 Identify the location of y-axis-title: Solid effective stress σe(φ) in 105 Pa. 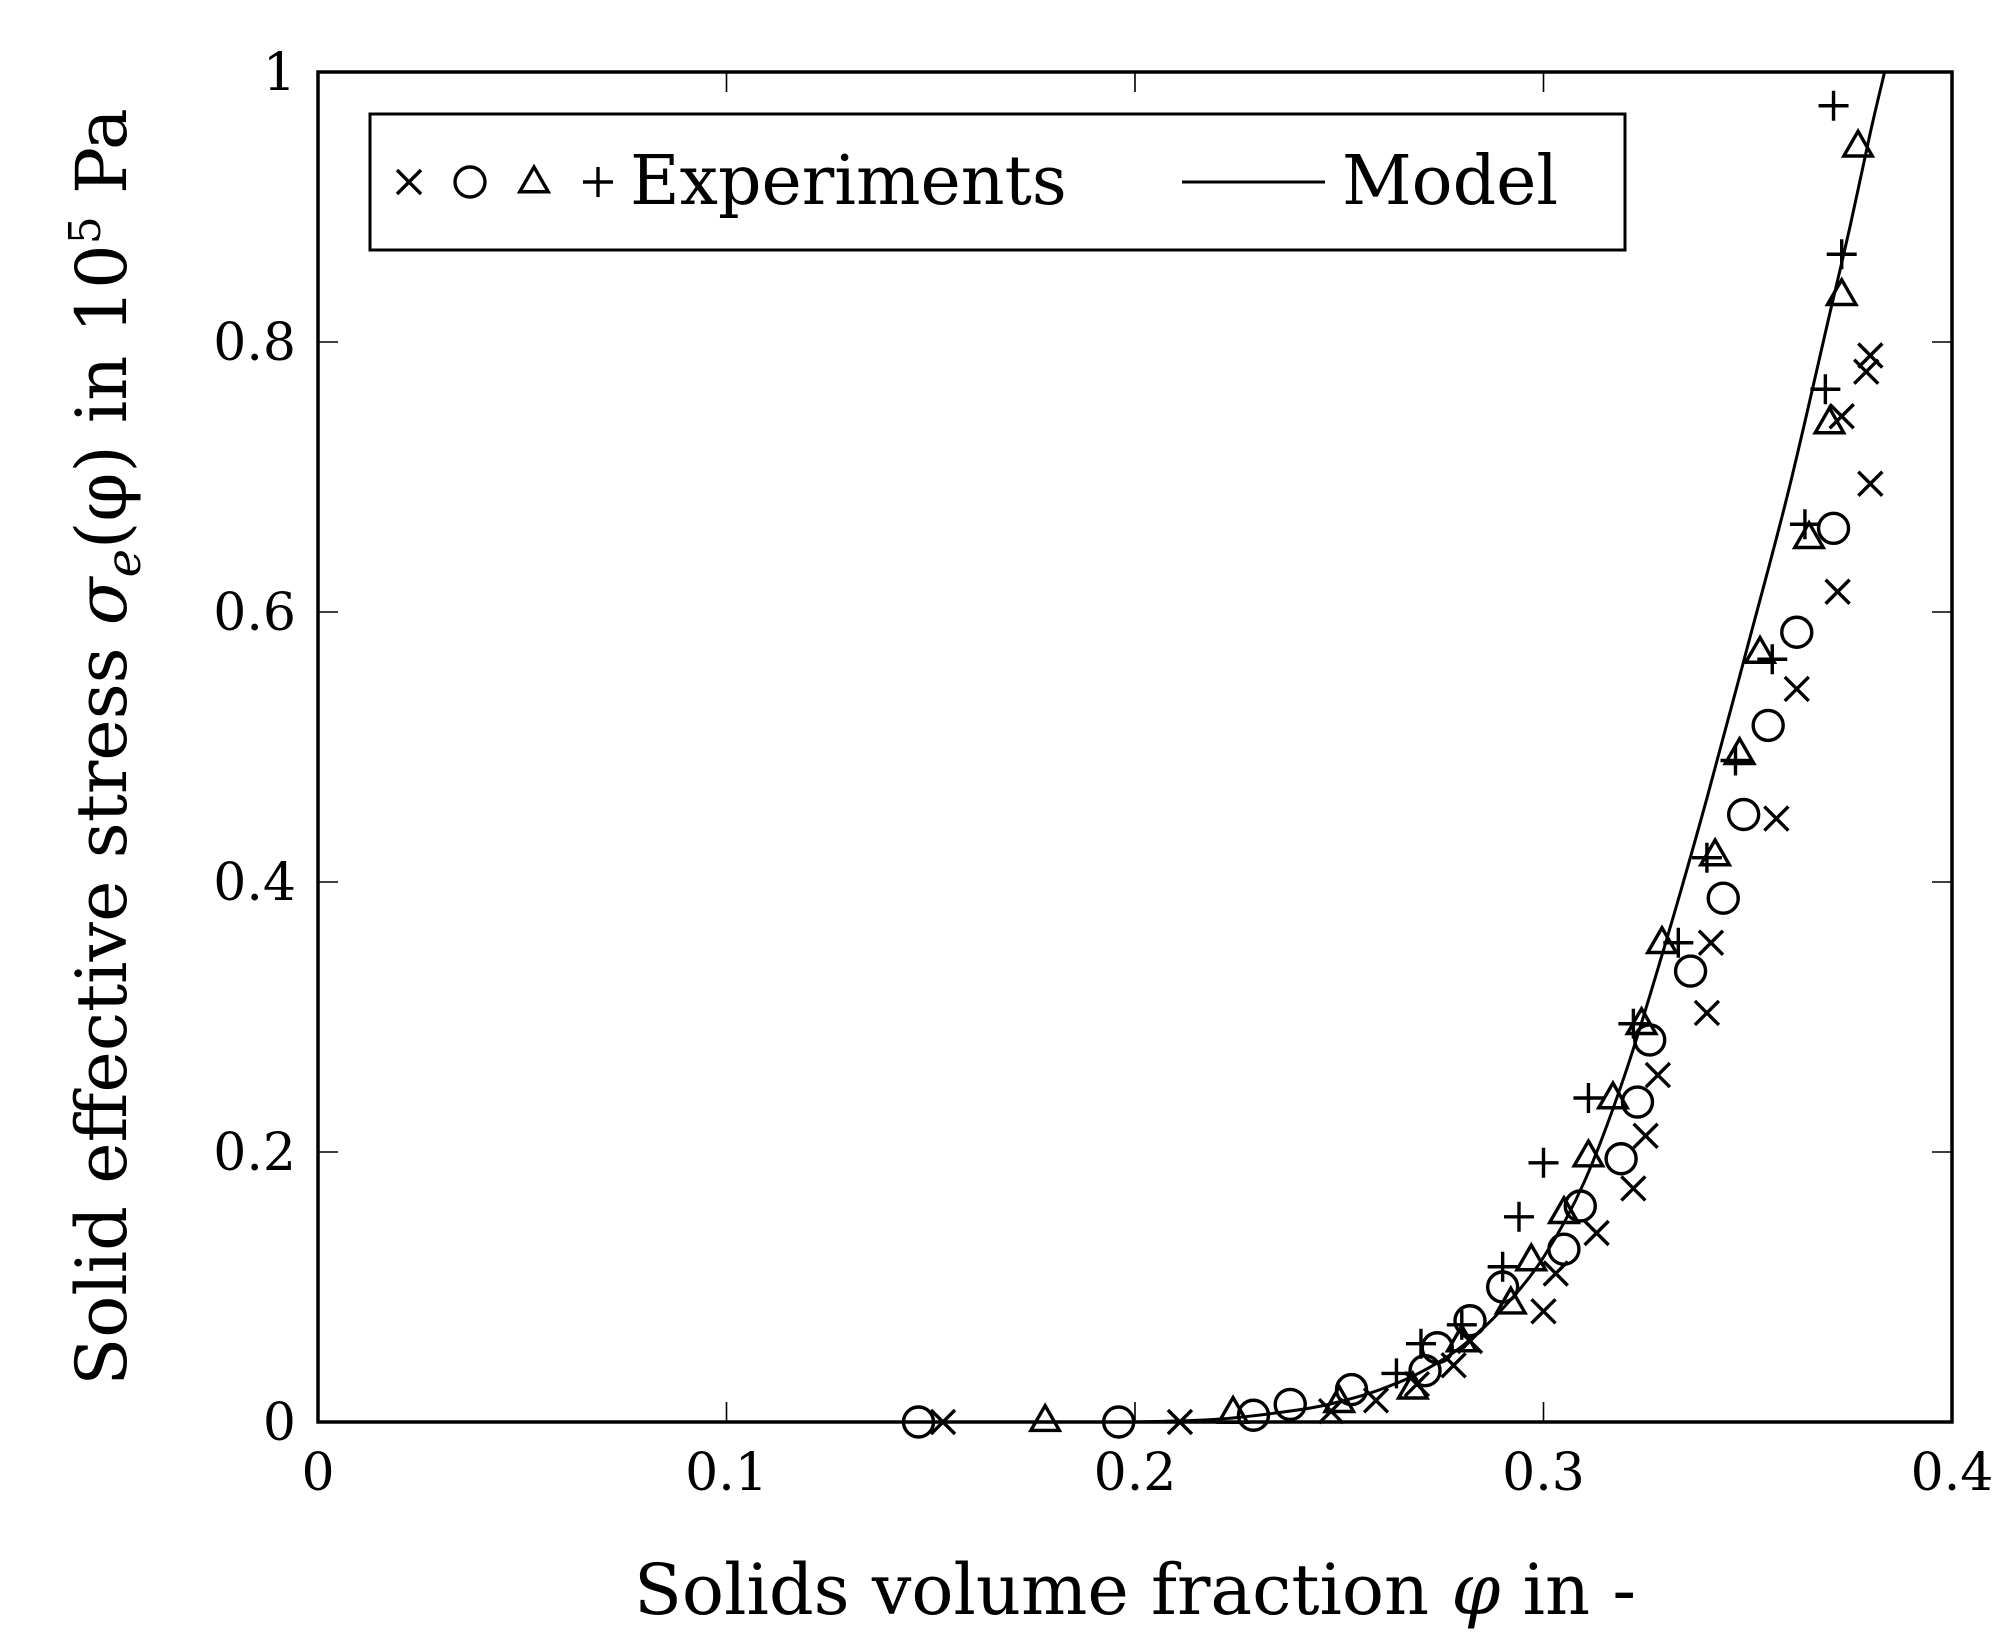
(93, 746).